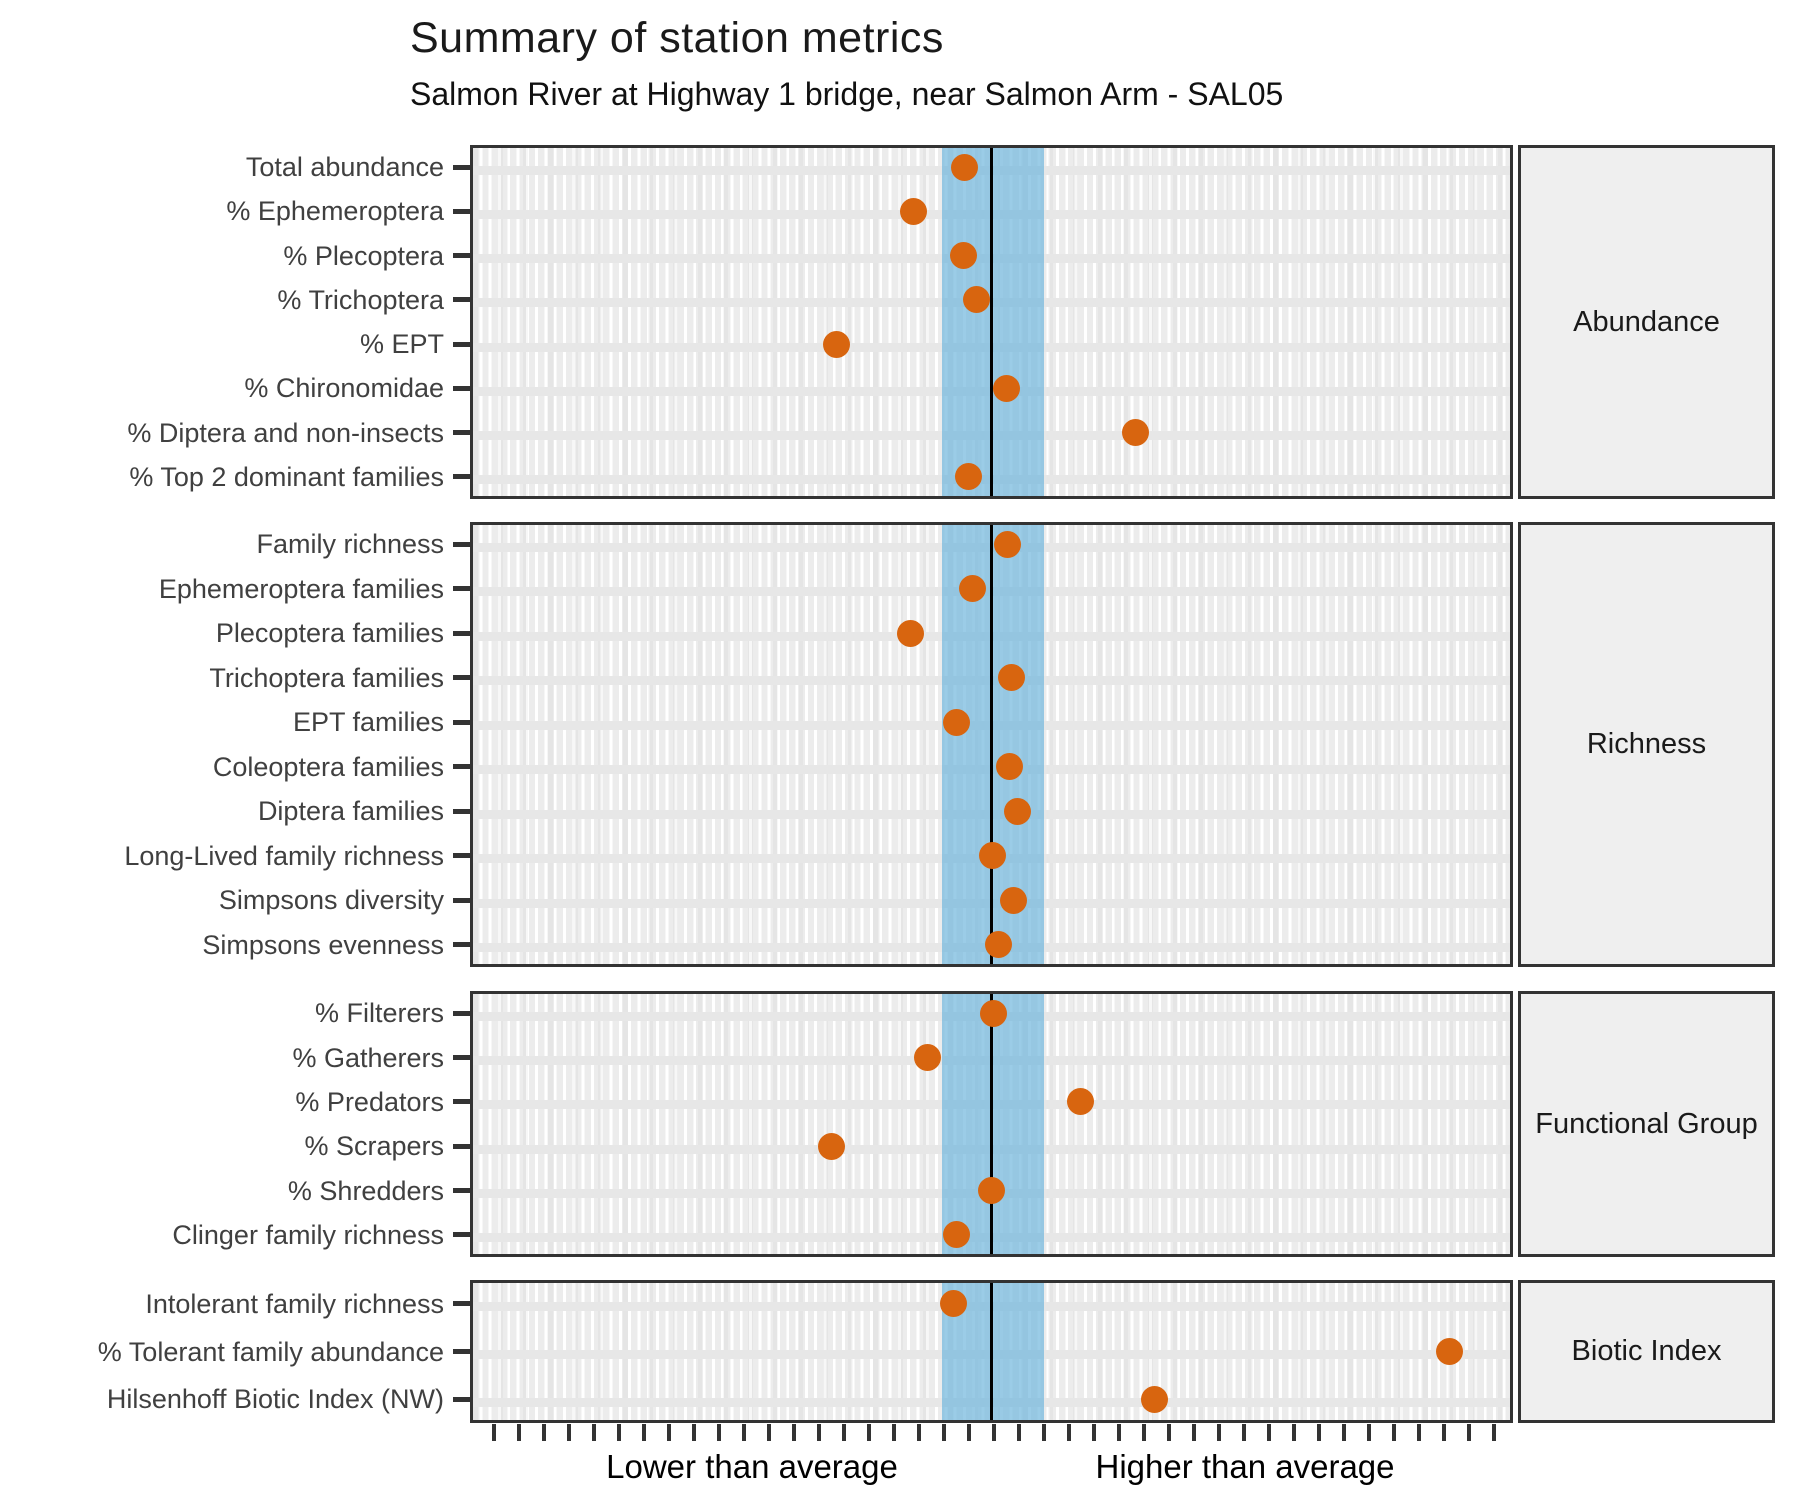 This screenshot has height=1500, width=1800. I want to click on y-axis-label: % Gatherers, so click(368, 1057).